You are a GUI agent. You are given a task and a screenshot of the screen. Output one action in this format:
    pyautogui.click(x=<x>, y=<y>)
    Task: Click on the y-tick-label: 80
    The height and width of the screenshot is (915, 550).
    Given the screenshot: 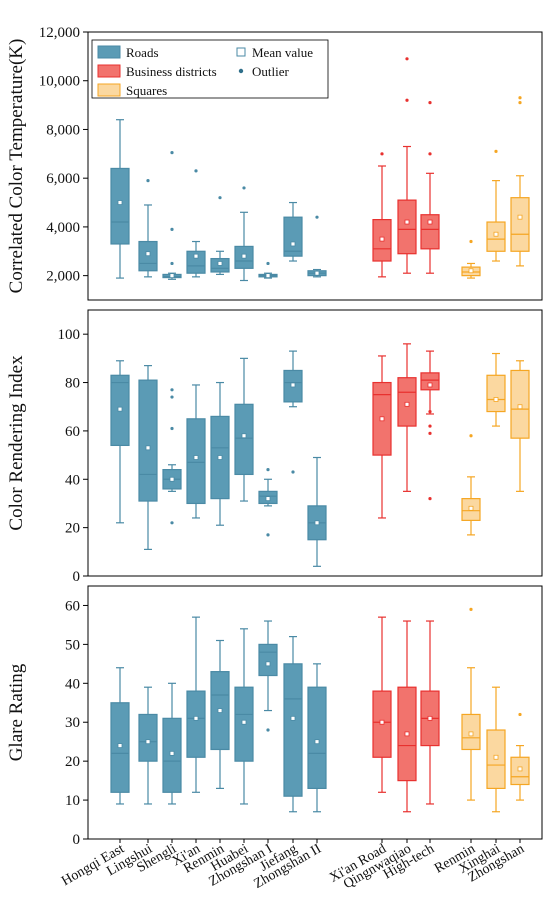 What is the action you would take?
    pyautogui.click(x=72, y=384)
    